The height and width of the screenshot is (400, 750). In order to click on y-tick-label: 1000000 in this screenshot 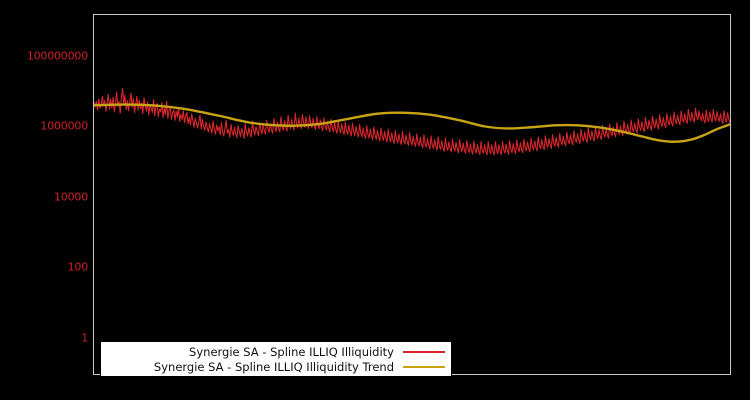, I will do `click(64, 126)`.